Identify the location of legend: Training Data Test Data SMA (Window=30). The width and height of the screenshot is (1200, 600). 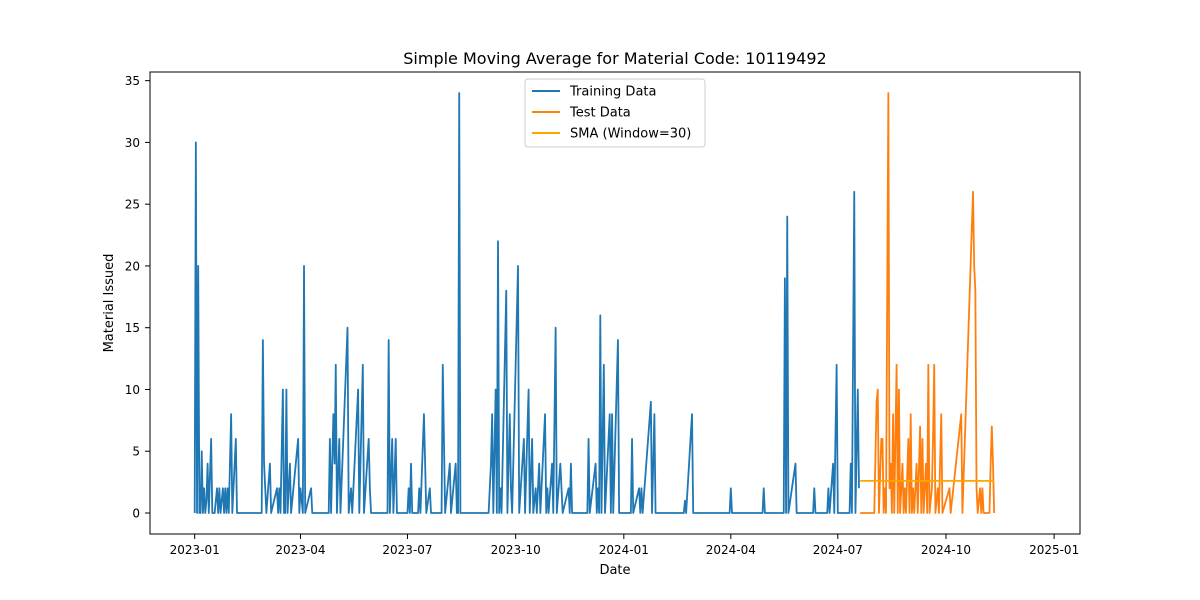
(615, 113).